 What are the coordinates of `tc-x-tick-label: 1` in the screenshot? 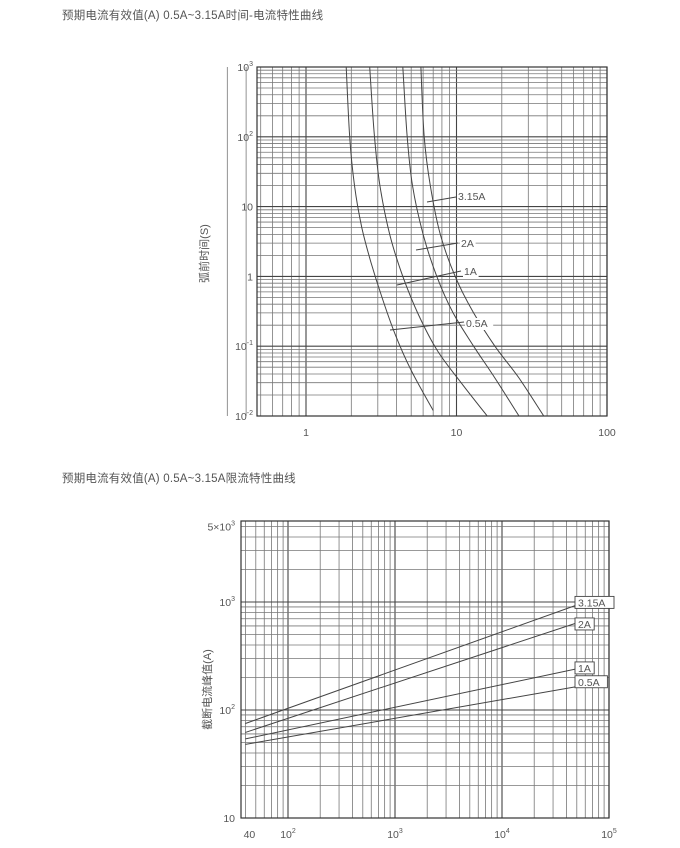 It's located at (306, 433).